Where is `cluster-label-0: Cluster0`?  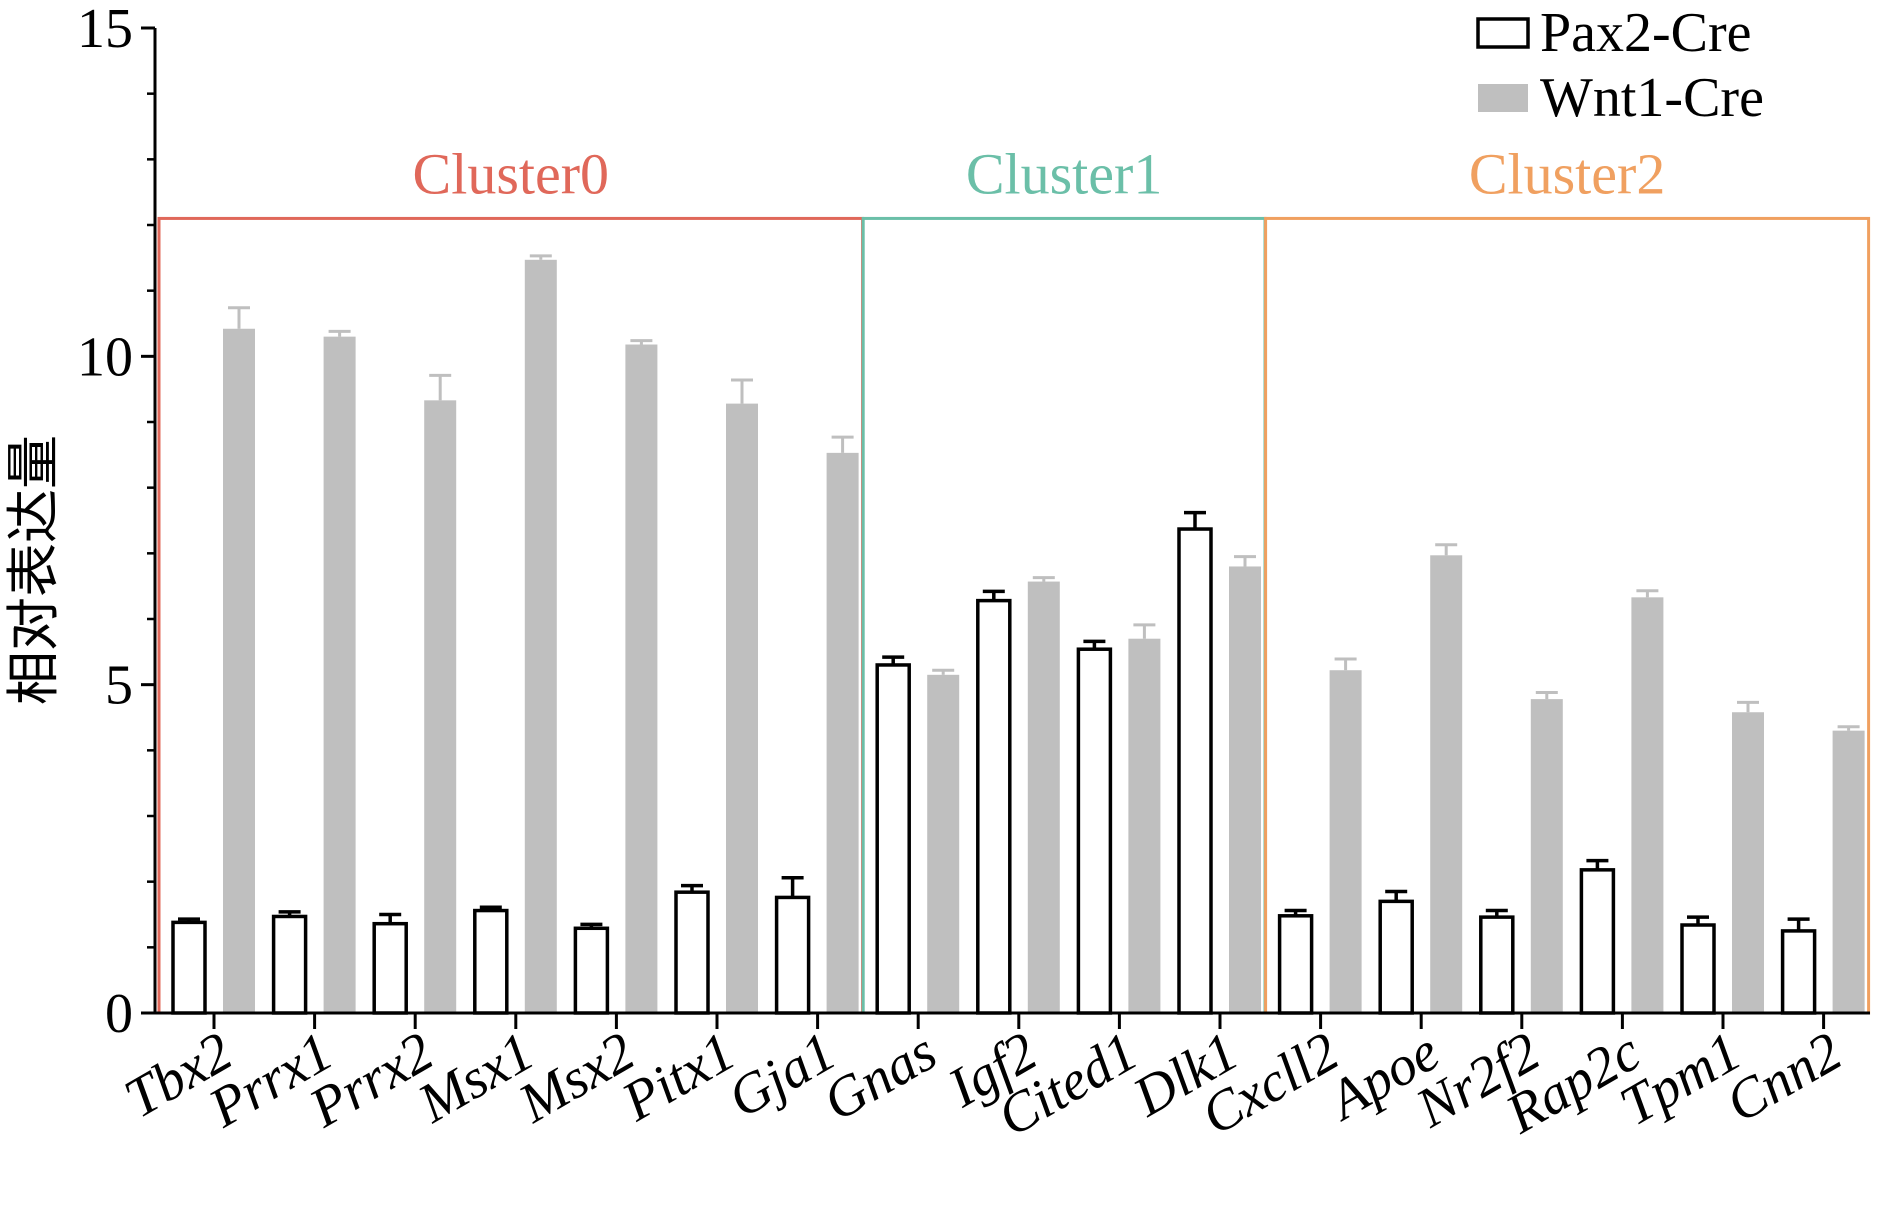 cluster-label-0: Cluster0 is located at coordinates (511, 173).